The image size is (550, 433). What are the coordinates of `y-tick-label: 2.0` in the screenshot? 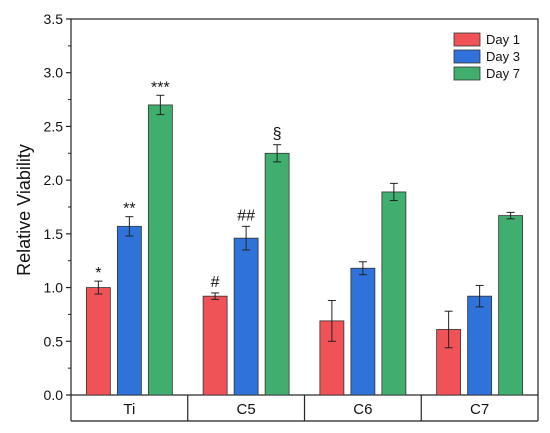 It's located at (54, 180).